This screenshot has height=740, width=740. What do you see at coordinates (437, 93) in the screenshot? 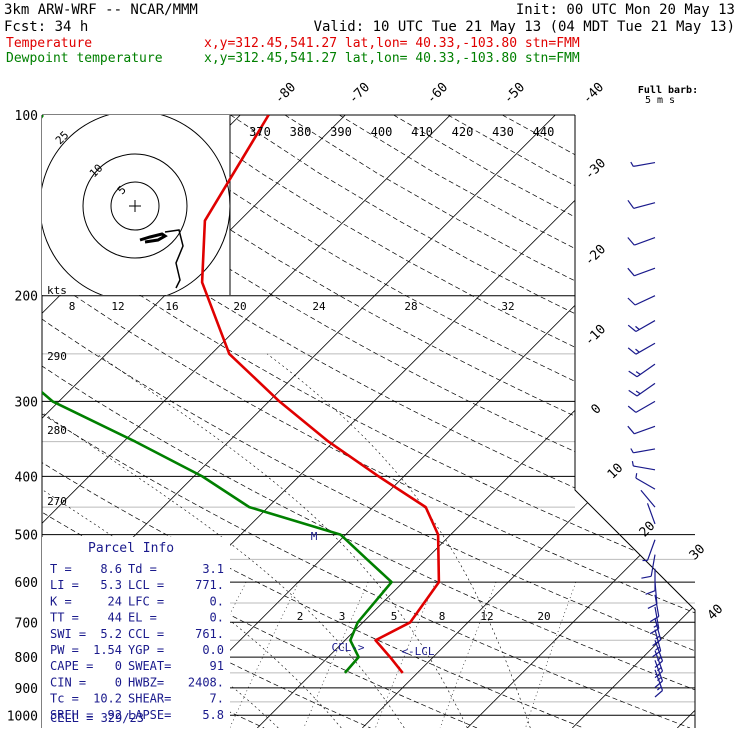
I see `isotherm-label: -60` at bounding box center [437, 93].